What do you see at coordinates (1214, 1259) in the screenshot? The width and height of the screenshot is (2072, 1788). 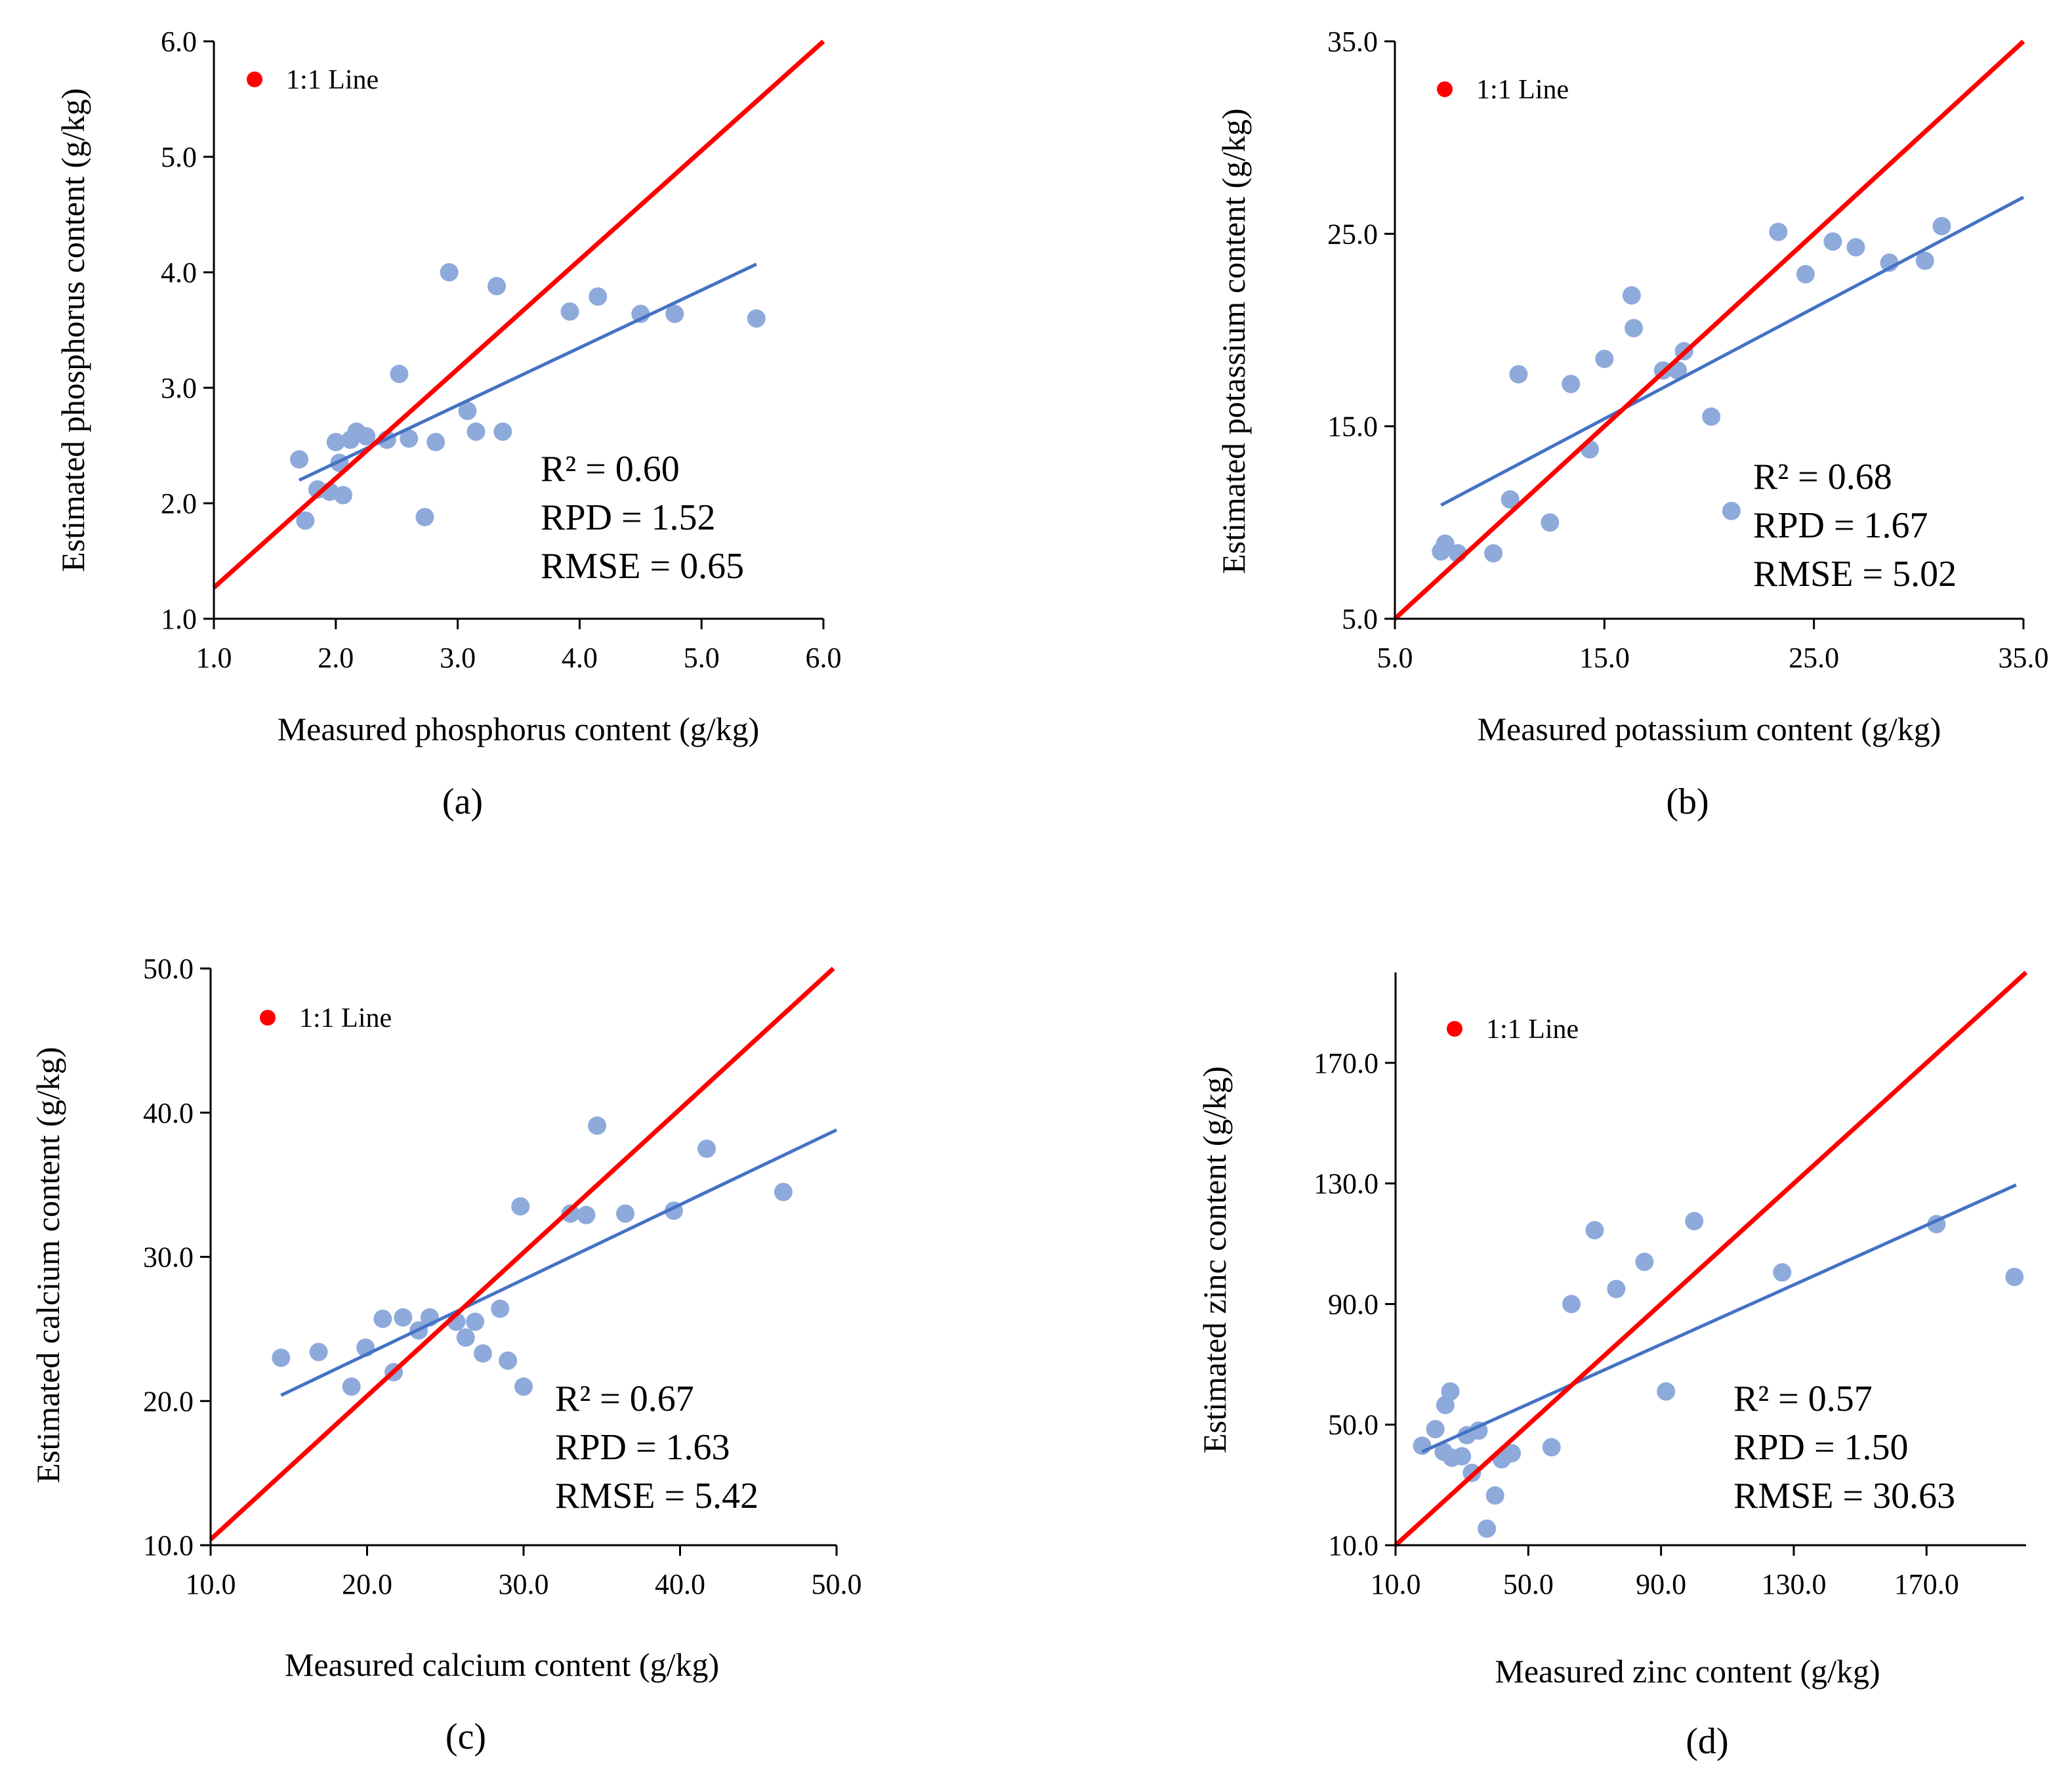 I see `y-axis-title: Estimated zinc content (g/kg)` at bounding box center [1214, 1259].